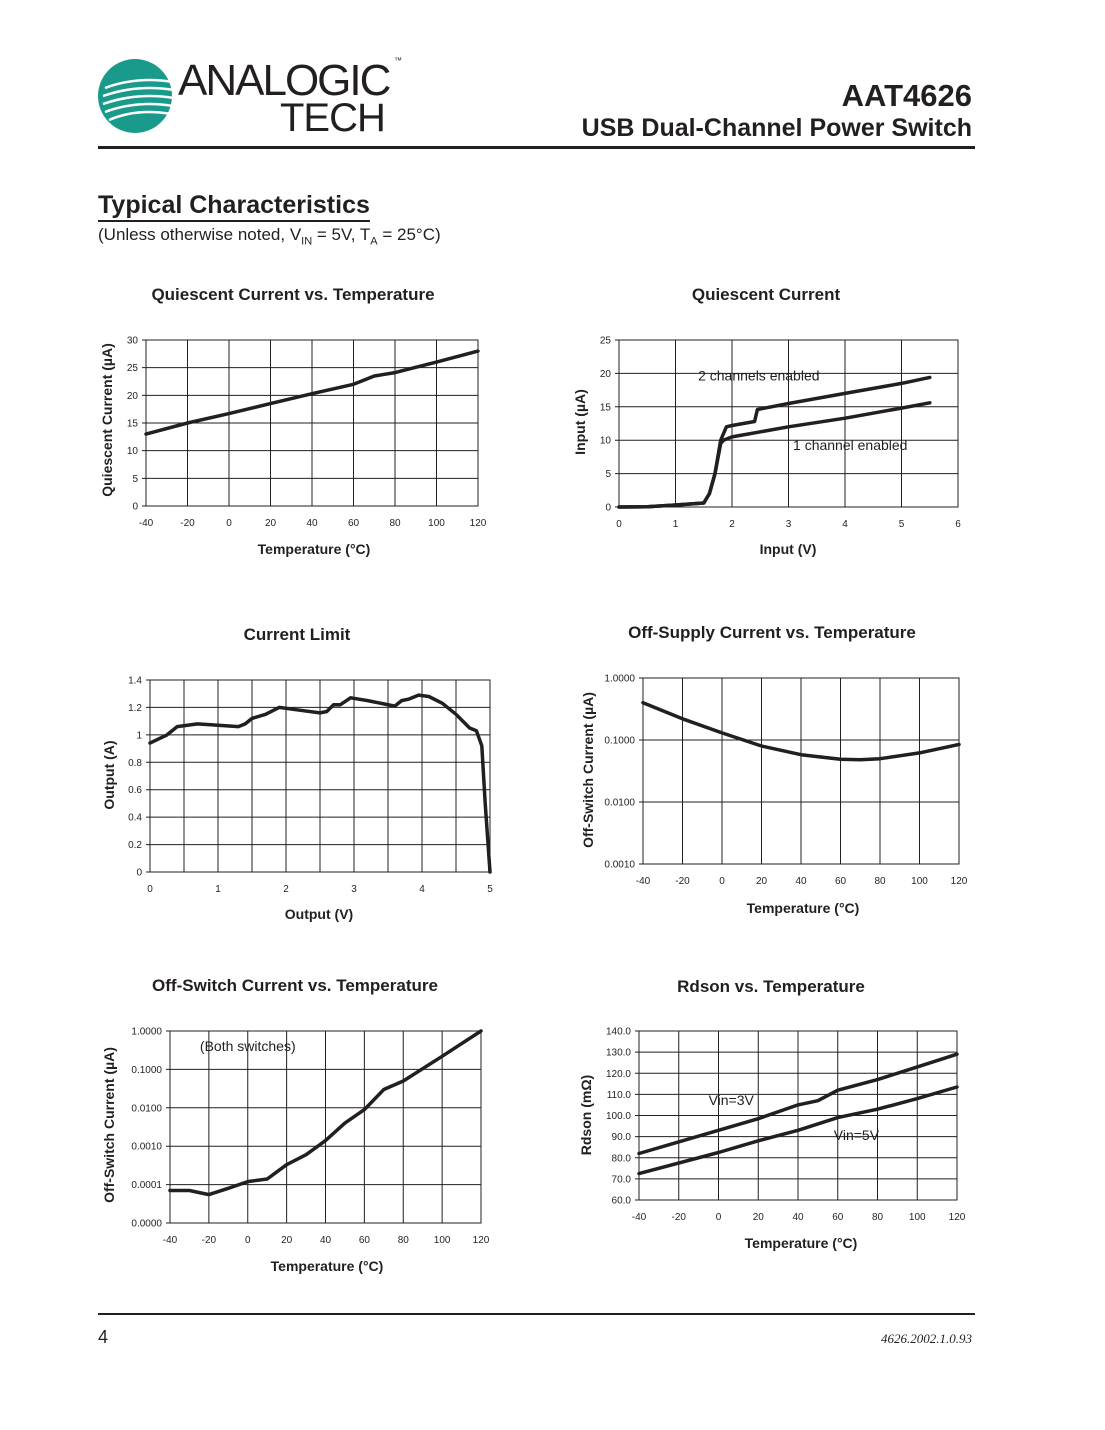 Image resolution: width=1105 pixels, height=1430 pixels. Describe the element at coordinates (732, 1100) in the screenshot. I see `annotation: Vin=3V` at that location.